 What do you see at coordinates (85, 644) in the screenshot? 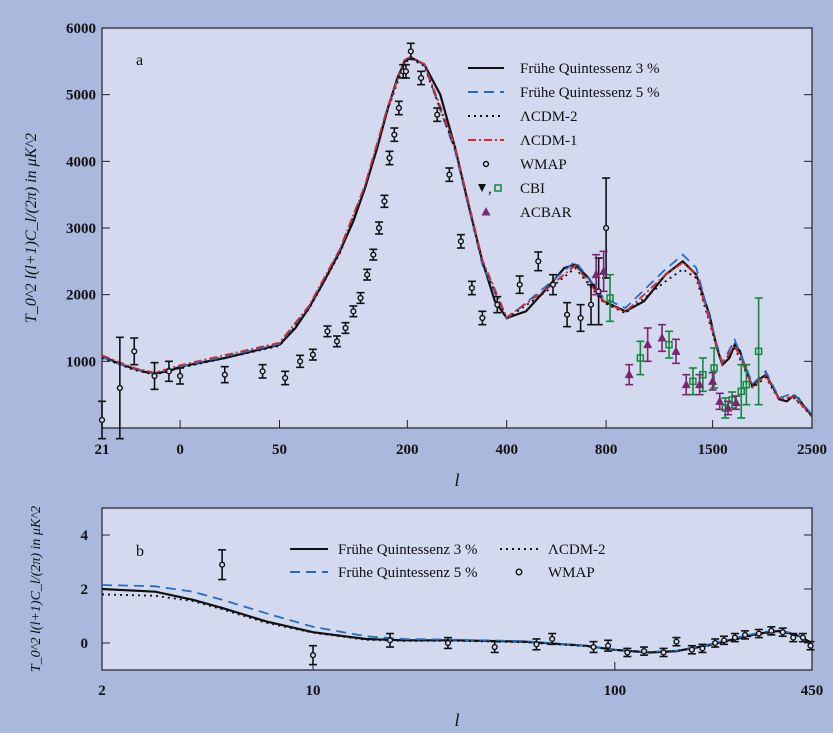
I see `y-tick-label-b: 0` at bounding box center [85, 644].